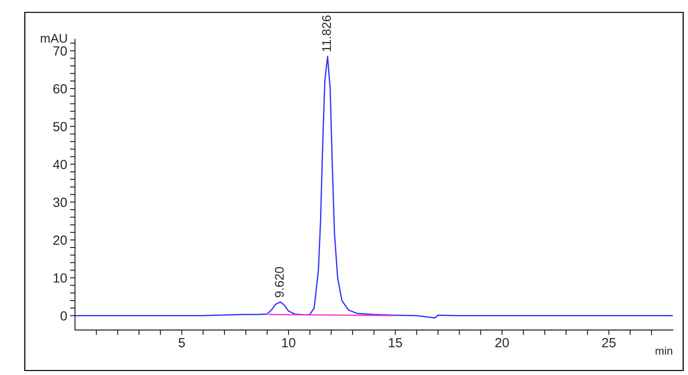 This screenshot has height=375, width=688. I want to click on y-tick-label: 10, so click(60, 278).